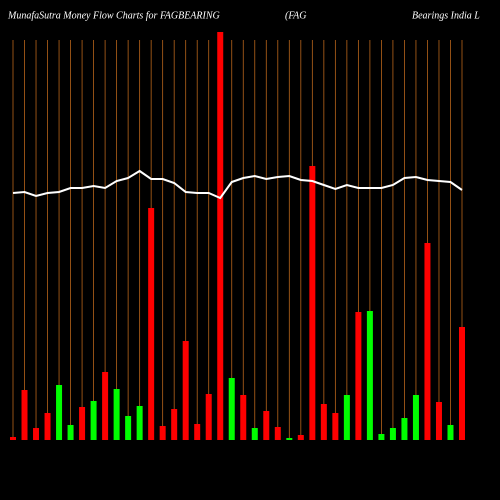 The width and height of the screenshot is (500, 500). What do you see at coordinates (446, 15) in the screenshot?
I see `chart-title-right: Bearings India L` at bounding box center [446, 15].